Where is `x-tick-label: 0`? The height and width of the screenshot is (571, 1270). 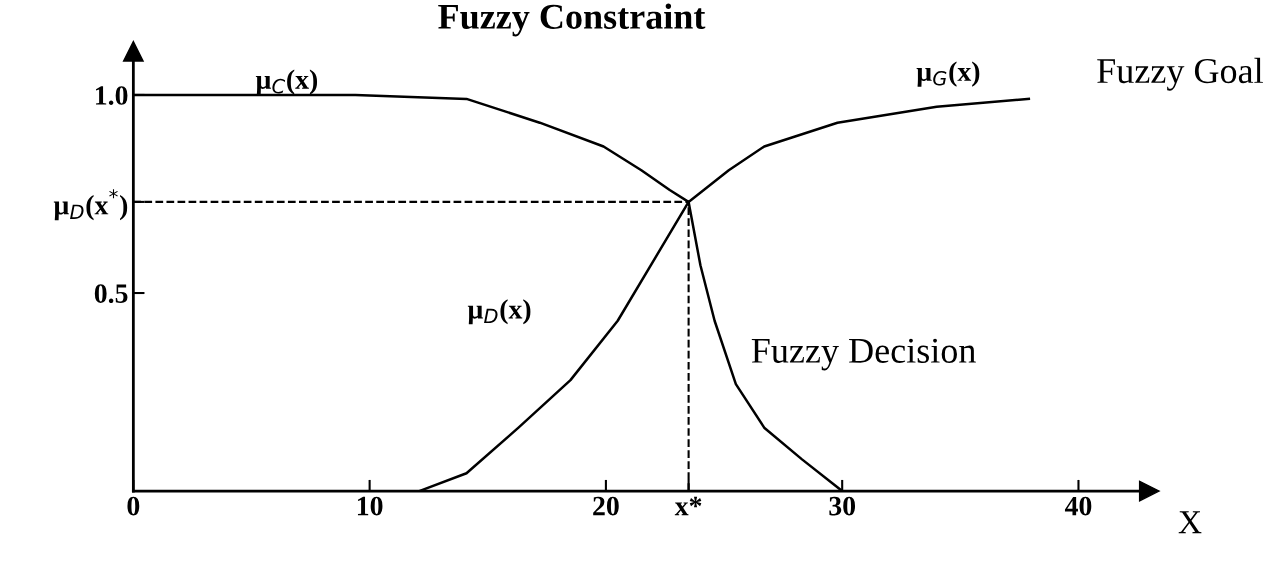
x-tick-label: 0 is located at coordinates (133, 506).